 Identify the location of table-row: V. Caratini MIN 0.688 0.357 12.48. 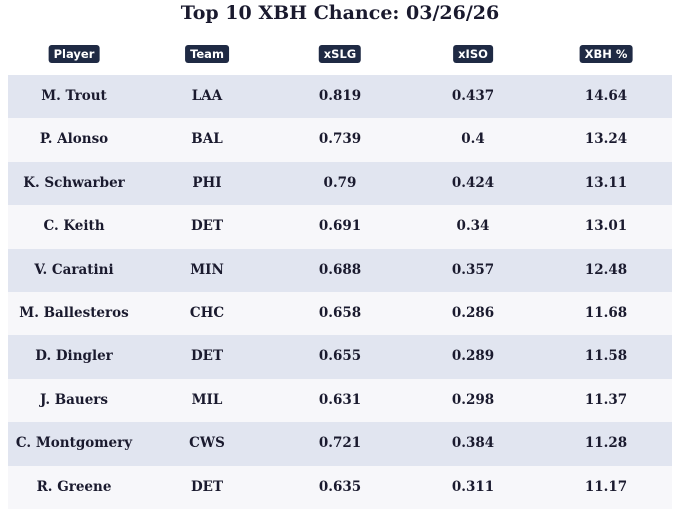
(340, 270).